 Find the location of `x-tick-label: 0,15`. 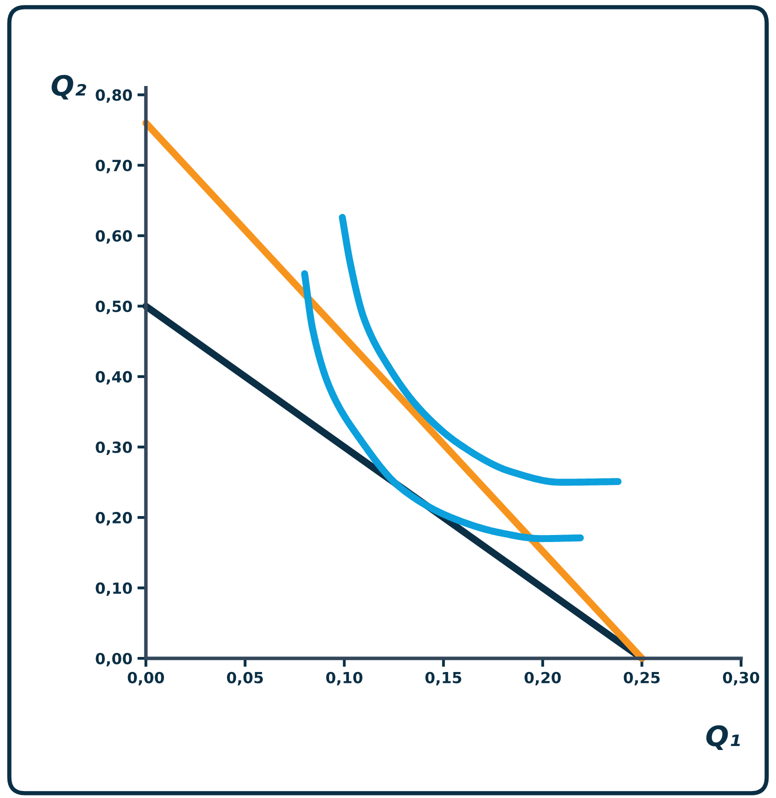

x-tick-label: 0,15 is located at coordinates (443, 679).